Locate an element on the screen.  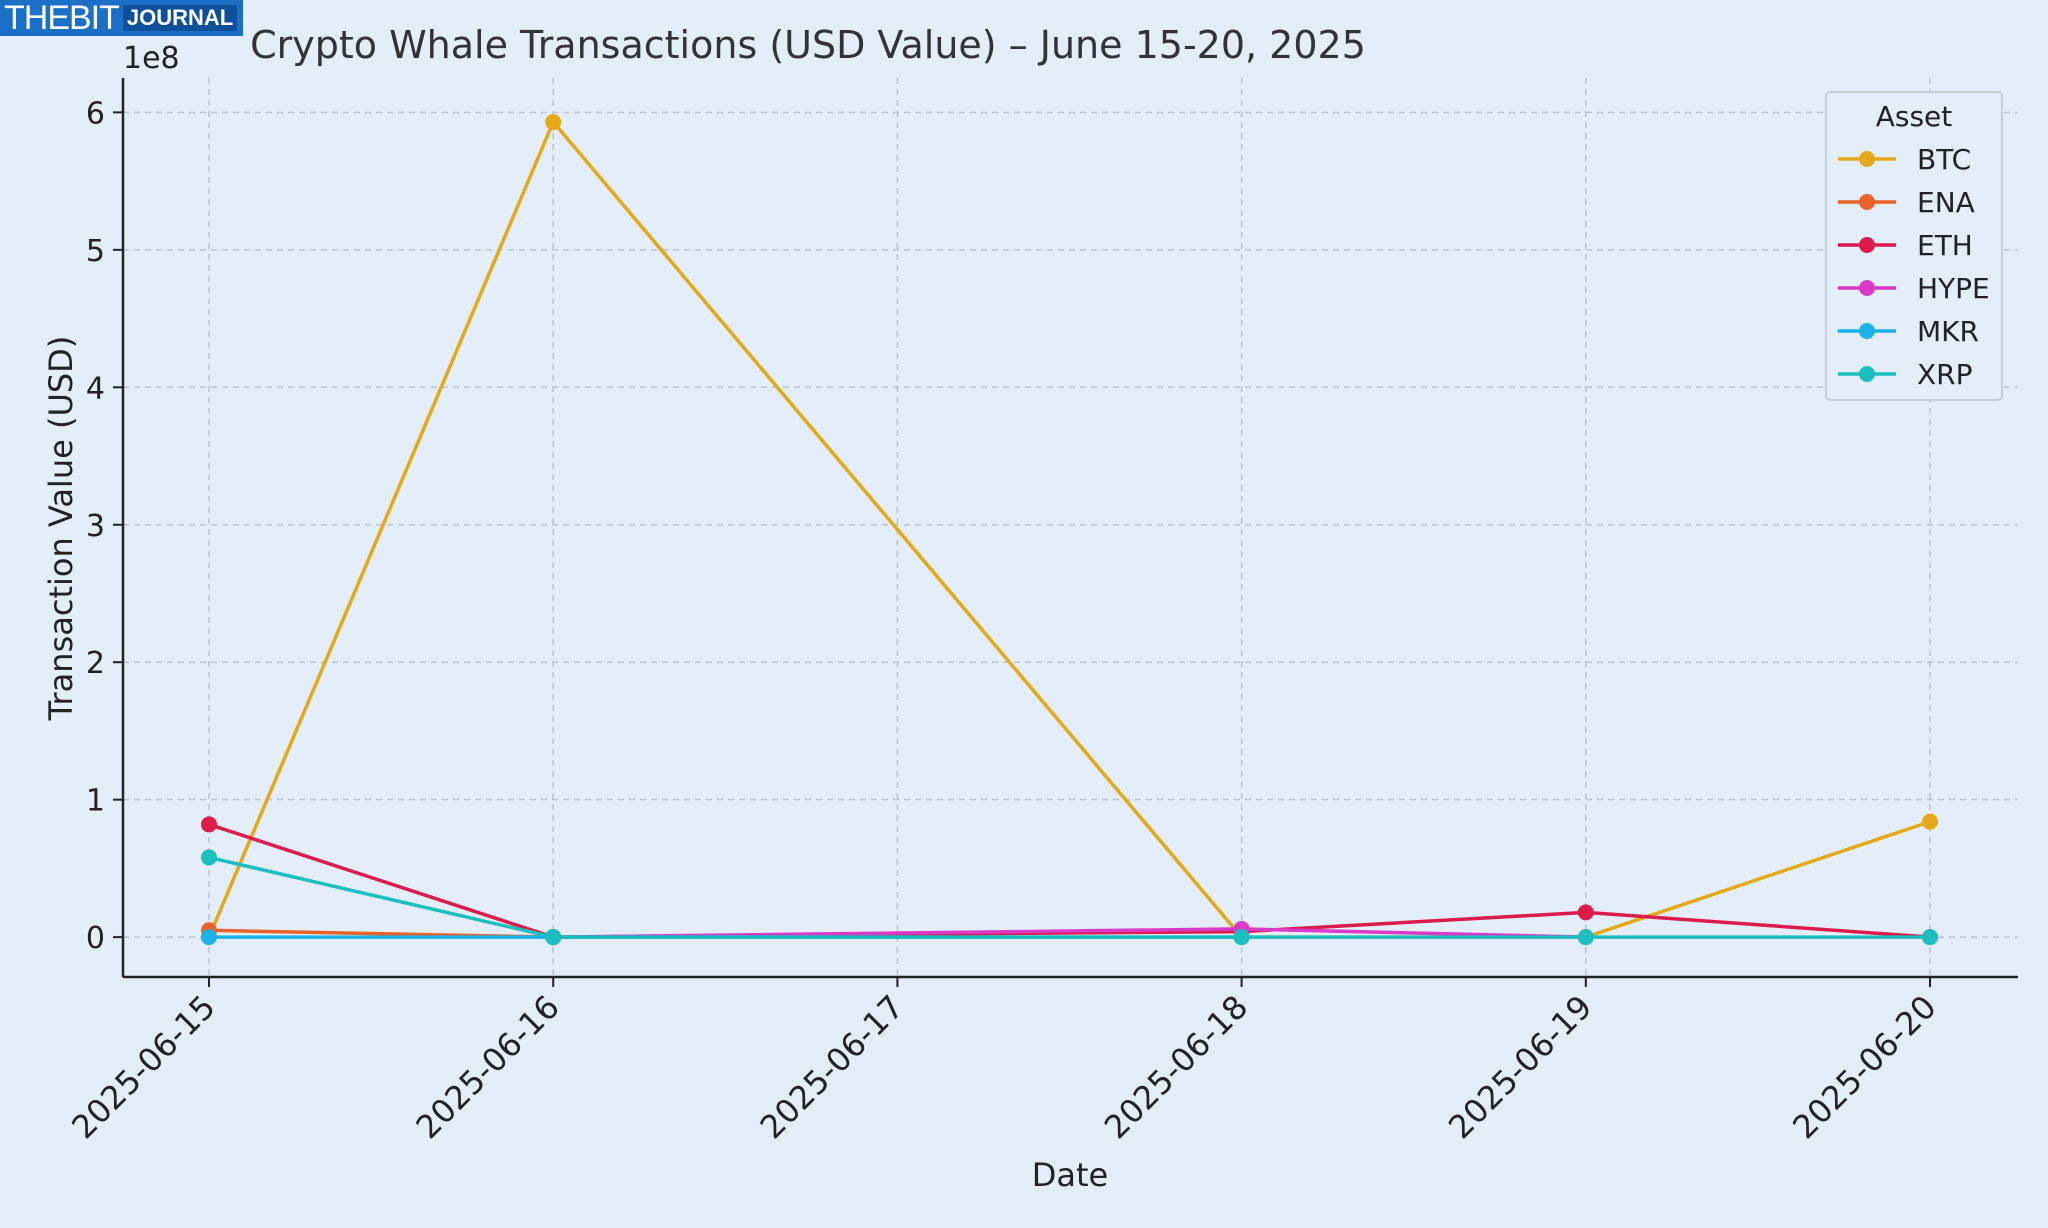
series-eth is located at coordinates (1069, 881).